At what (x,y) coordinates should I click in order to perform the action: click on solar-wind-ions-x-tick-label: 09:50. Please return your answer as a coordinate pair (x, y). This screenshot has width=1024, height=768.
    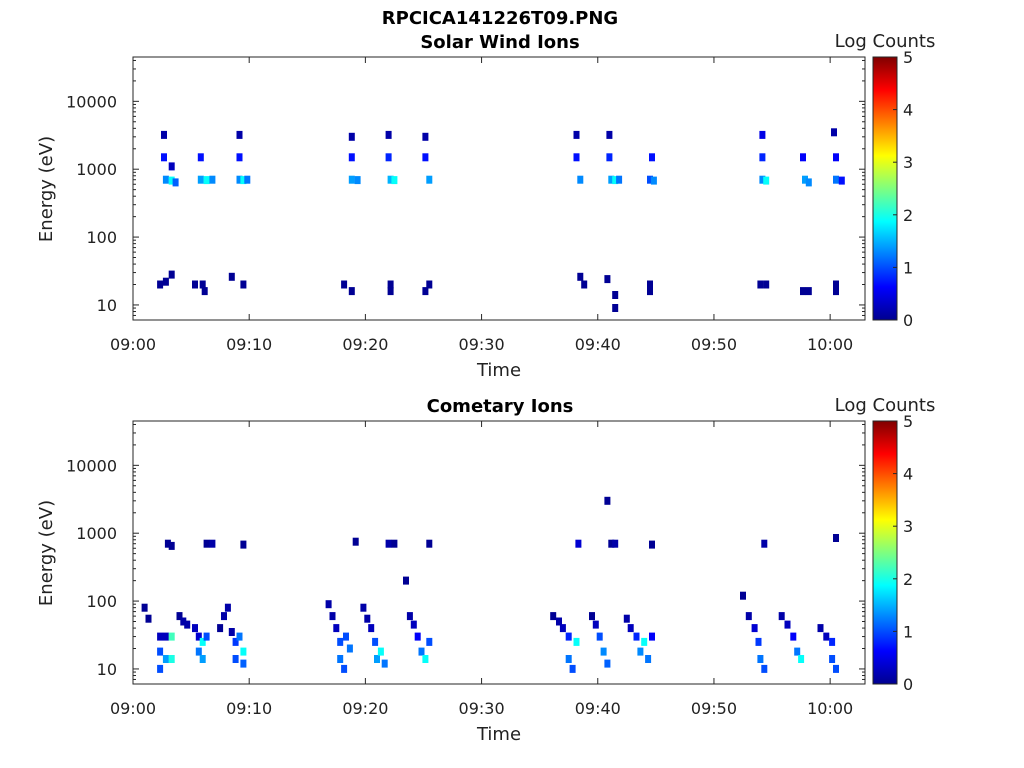
    Looking at the image, I should click on (714, 344).